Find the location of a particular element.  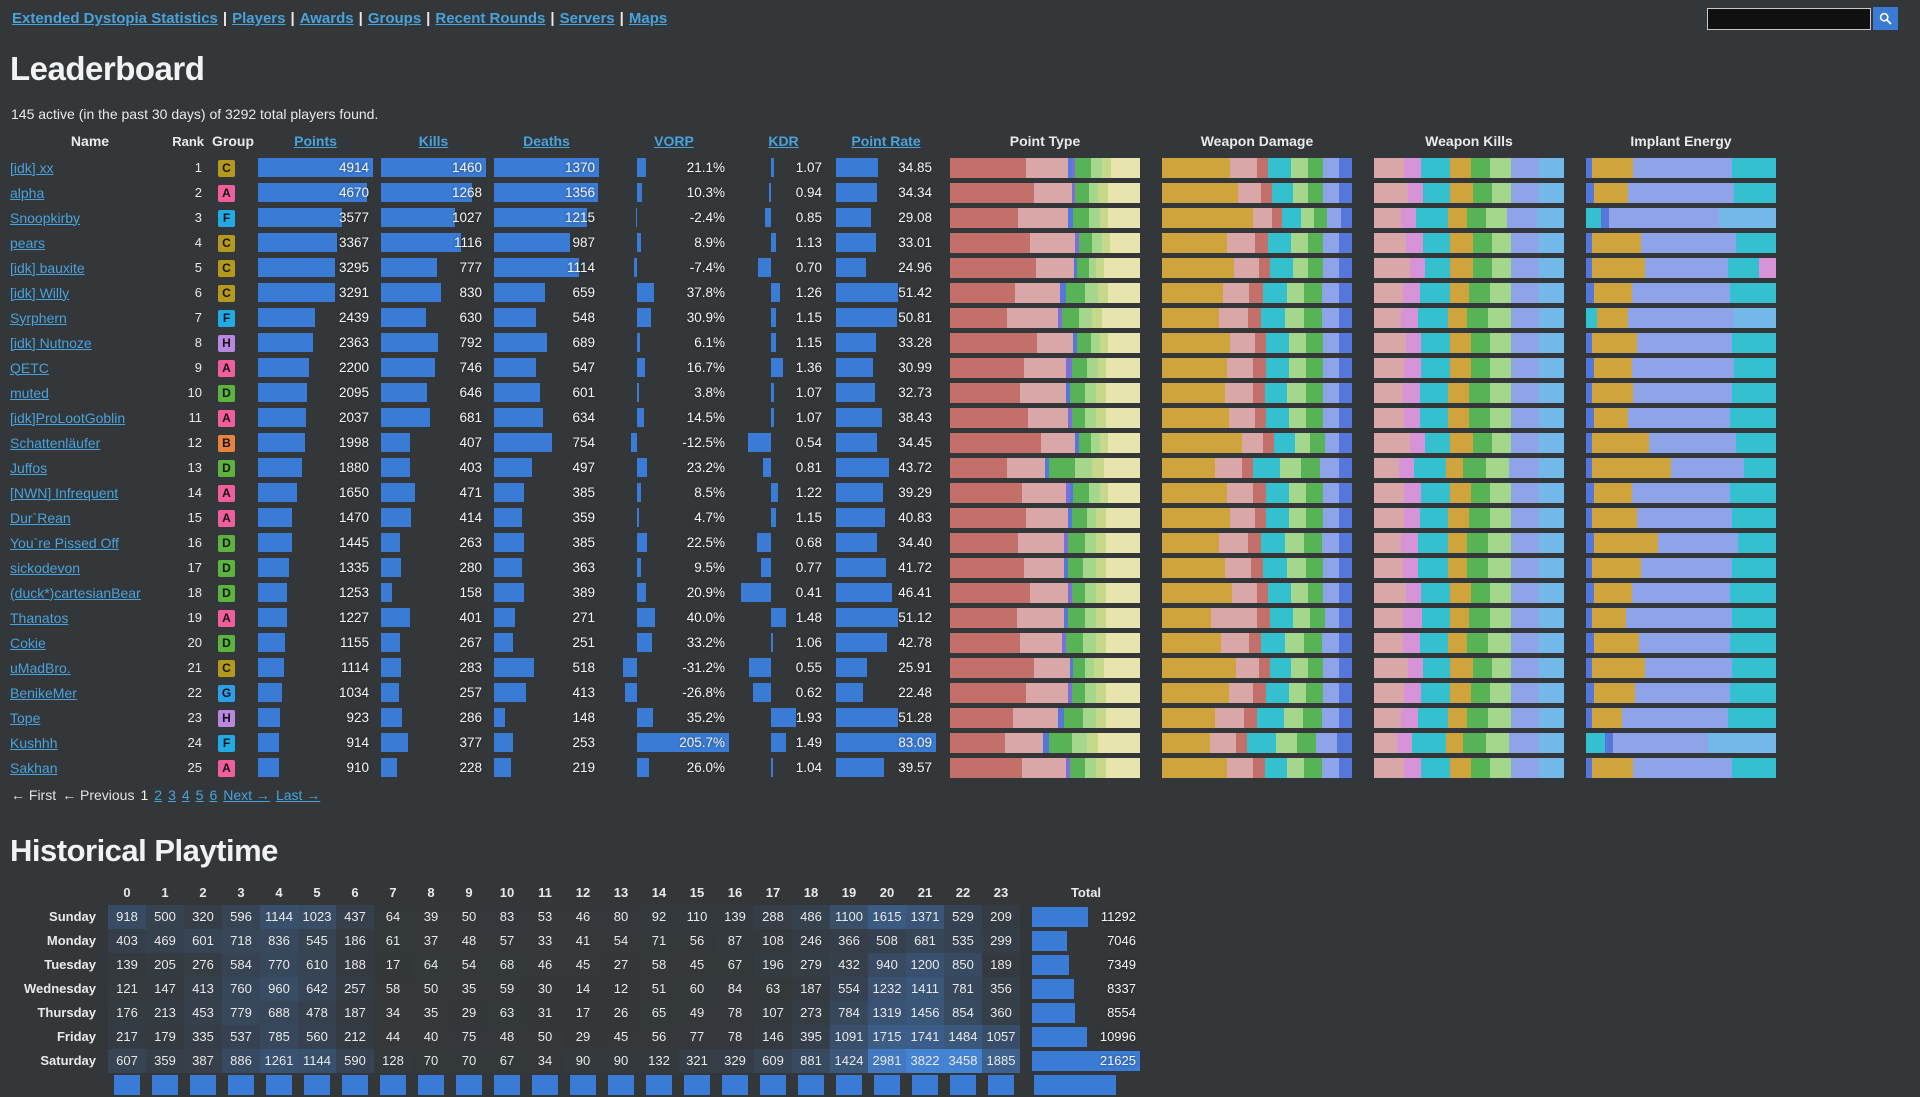

deaths-value: 1215 is located at coordinates (579, 217).